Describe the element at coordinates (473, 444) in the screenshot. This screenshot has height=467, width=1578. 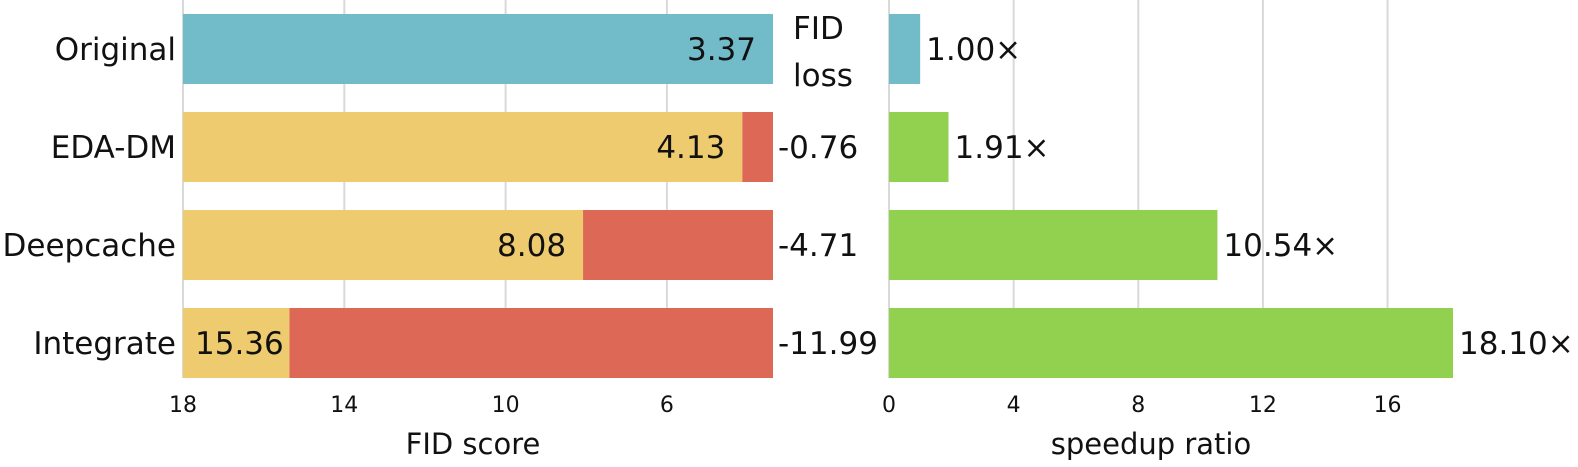
I see `fid-axis-title: FID score` at that location.